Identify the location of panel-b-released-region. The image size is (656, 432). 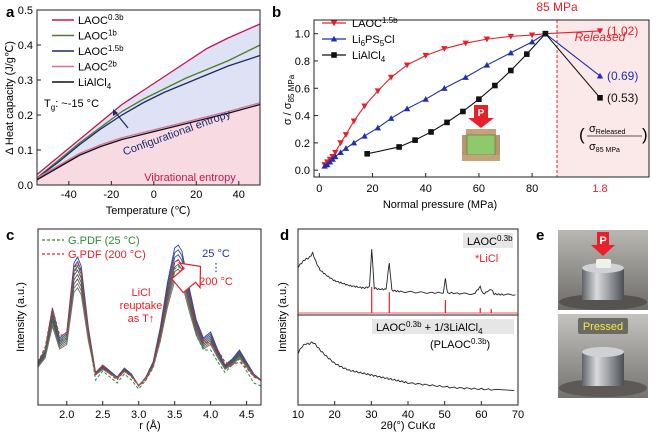
(603, 98).